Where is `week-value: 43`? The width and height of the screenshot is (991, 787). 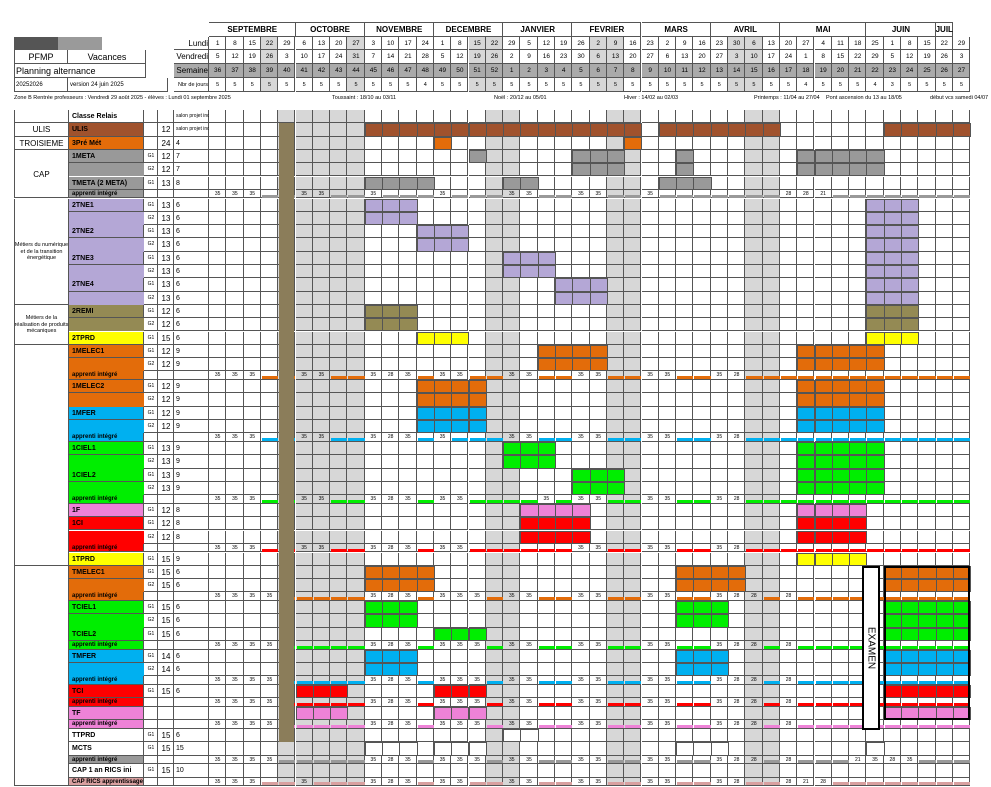
week-value: 43 is located at coordinates (339, 70).